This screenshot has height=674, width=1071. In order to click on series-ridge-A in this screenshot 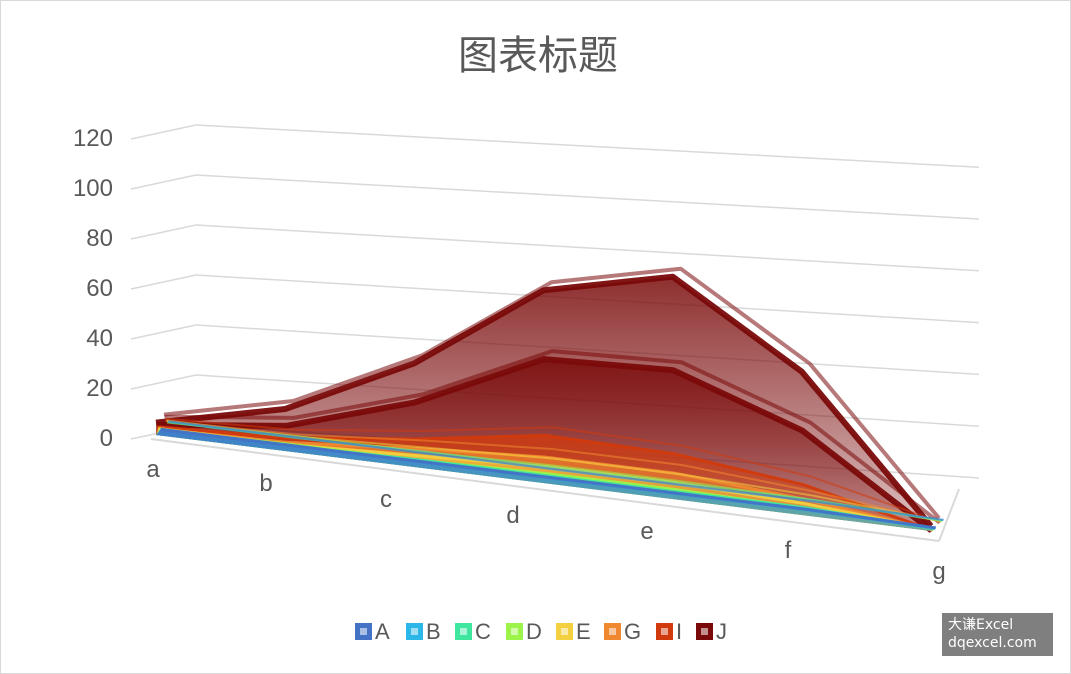, I will do `click(556, 470)`.